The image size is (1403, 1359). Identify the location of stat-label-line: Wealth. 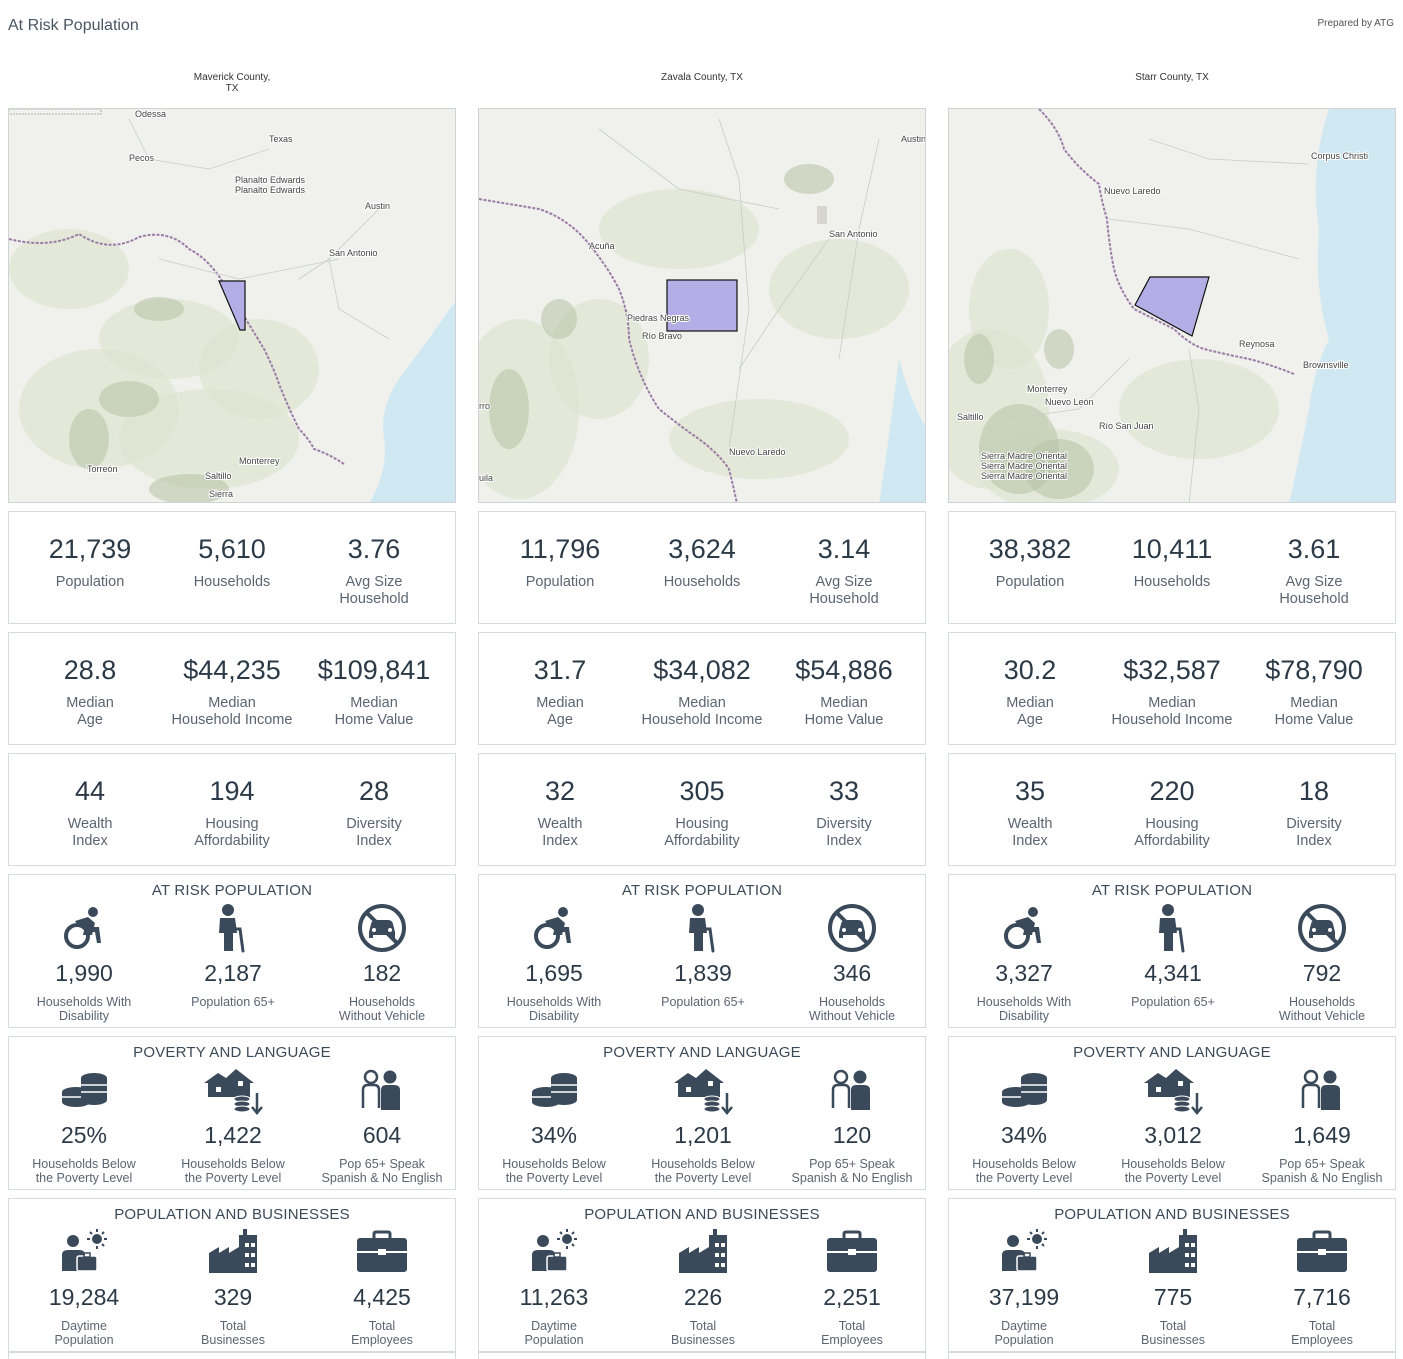
(90, 824).